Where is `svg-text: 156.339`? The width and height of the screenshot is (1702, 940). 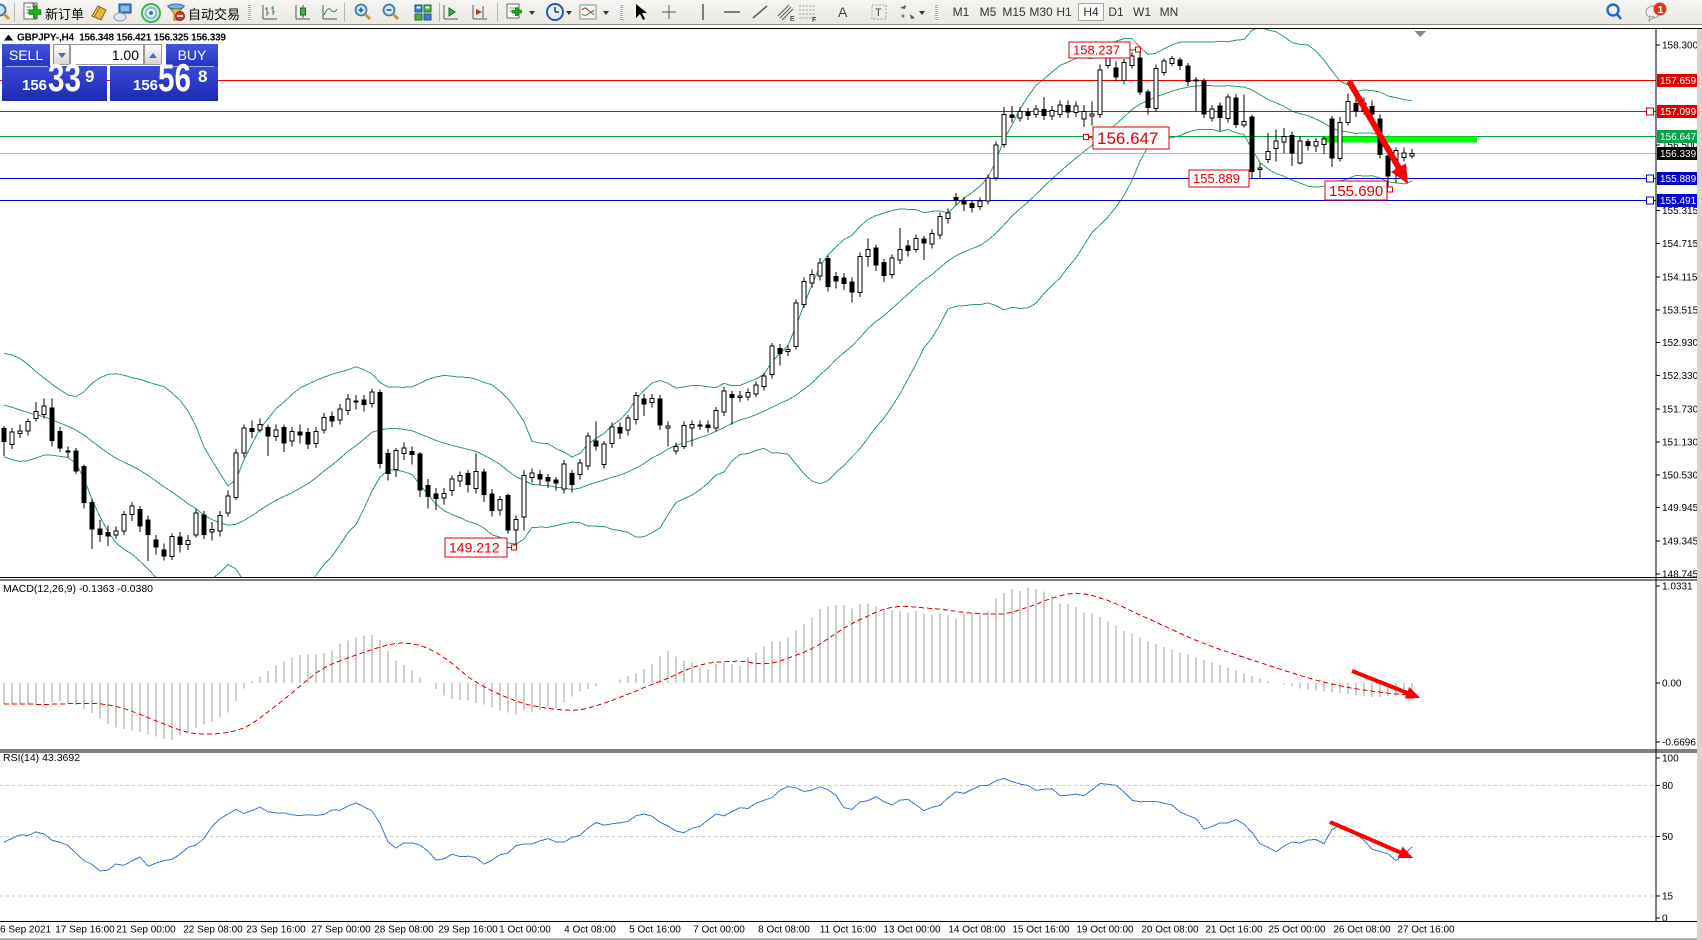
svg-text: 156.339 is located at coordinates (1678, 154).